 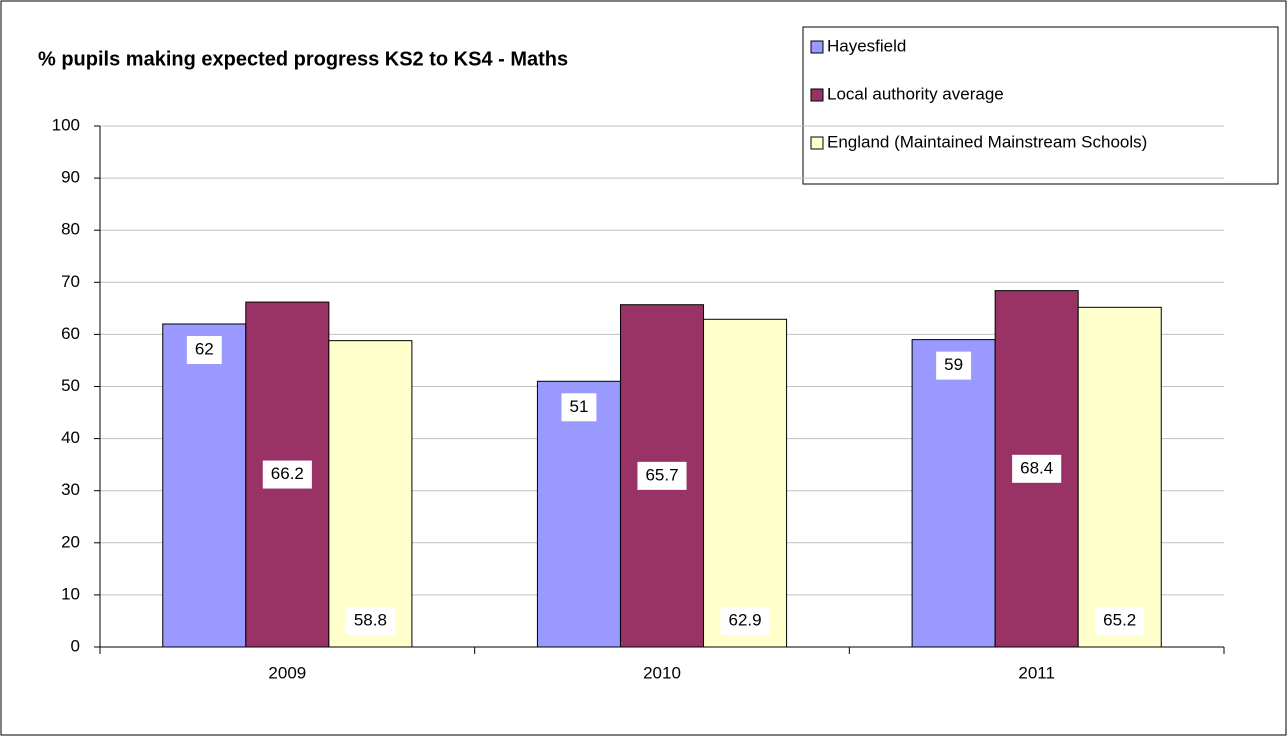 What do you see at coordinates (66, 124) in the screenshot?
I see `y-tick-label: 100` at bounding box center [66, 124].